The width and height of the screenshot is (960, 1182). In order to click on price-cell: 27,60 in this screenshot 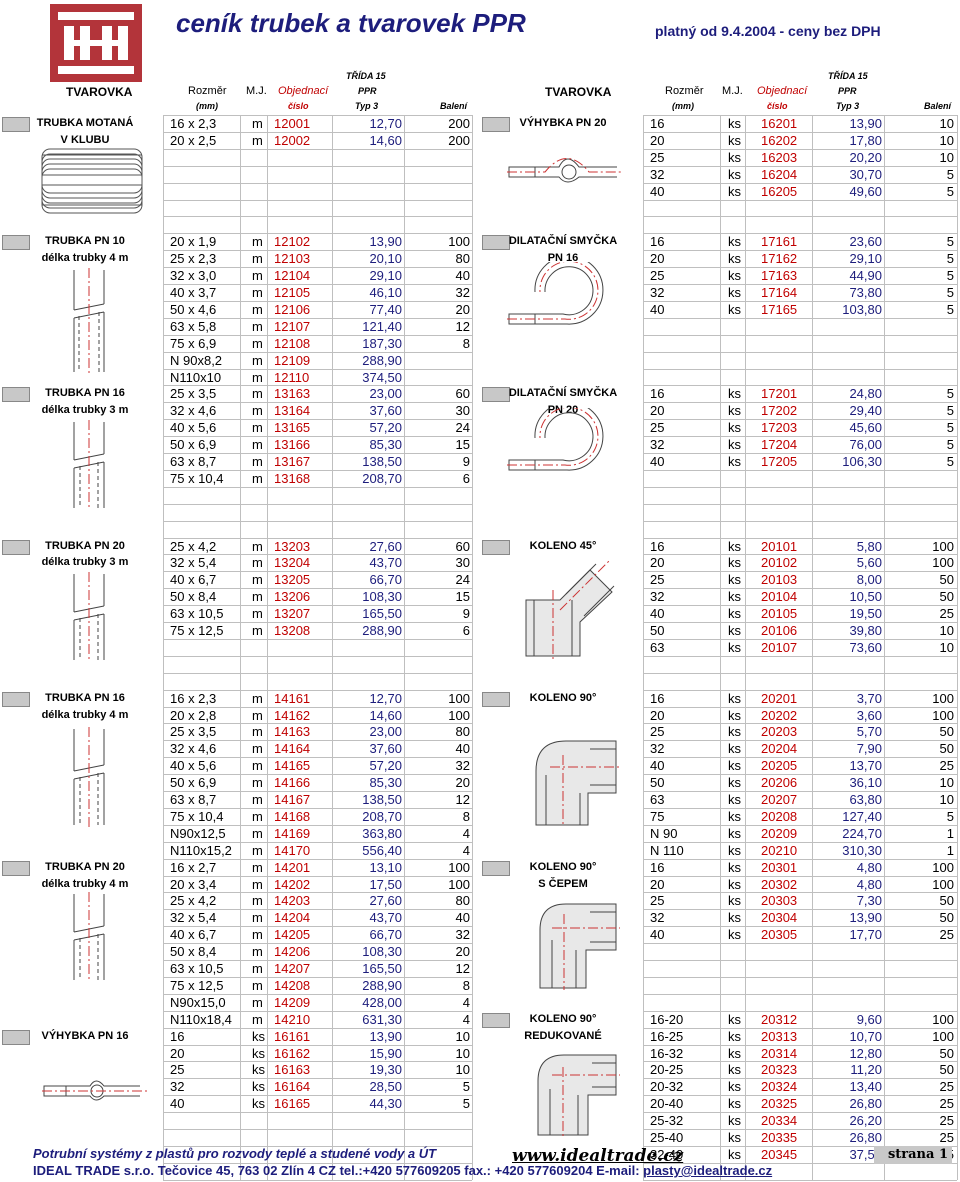, I will do `click(385, 546)`.